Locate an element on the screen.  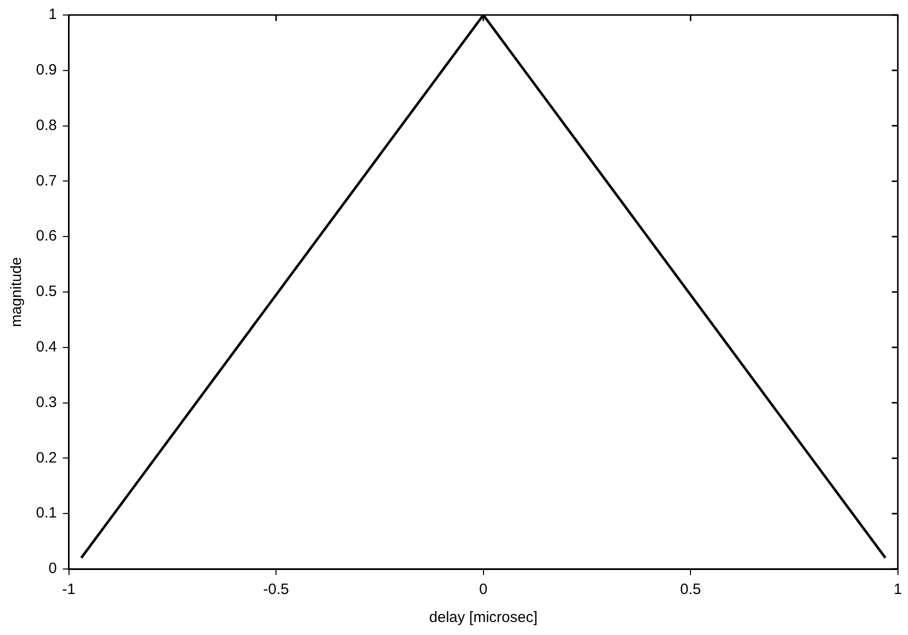
y-tick-label: 0 is located at coordinates (52, 569).